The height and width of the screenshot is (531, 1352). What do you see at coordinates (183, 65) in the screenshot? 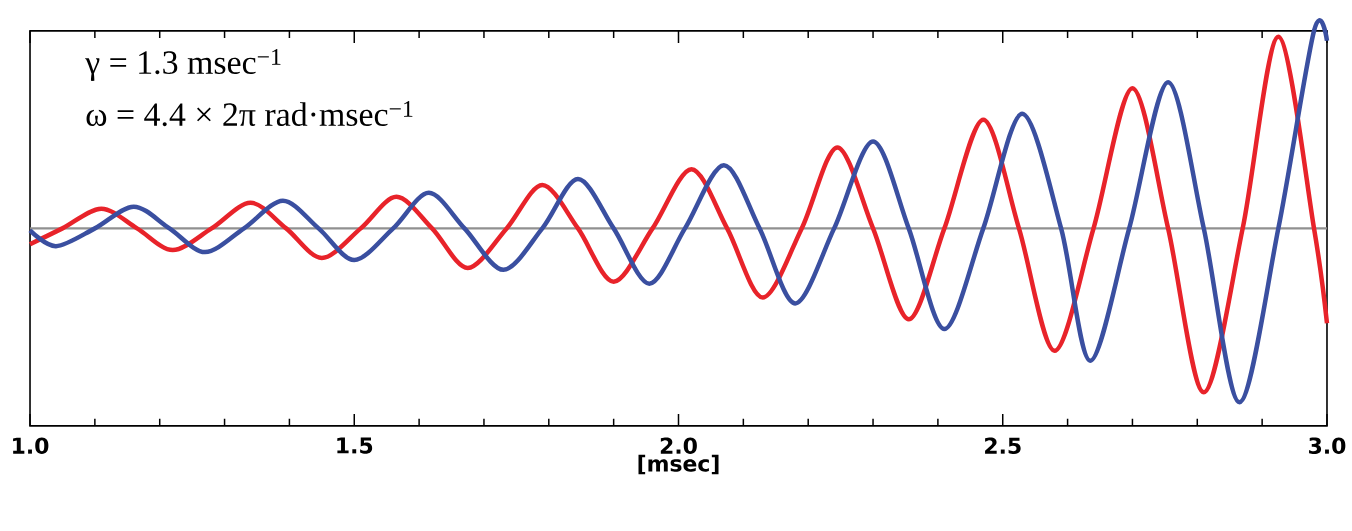
I see `annotation: γ = 1.3 msec$^{−1}$` at bounding box center [183, 65].